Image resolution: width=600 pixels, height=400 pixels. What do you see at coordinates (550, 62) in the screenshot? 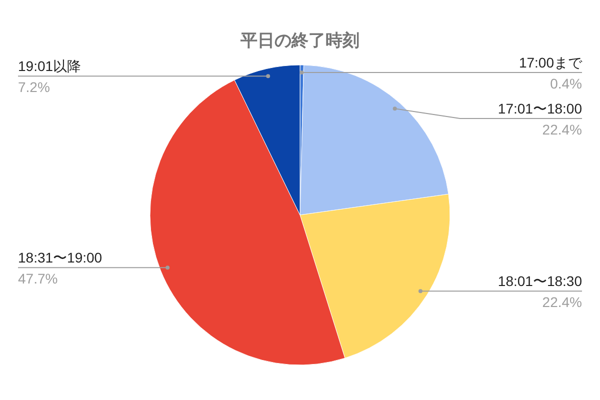
I see `slice-label: 17:00まで` at bounding box center [550, 62].